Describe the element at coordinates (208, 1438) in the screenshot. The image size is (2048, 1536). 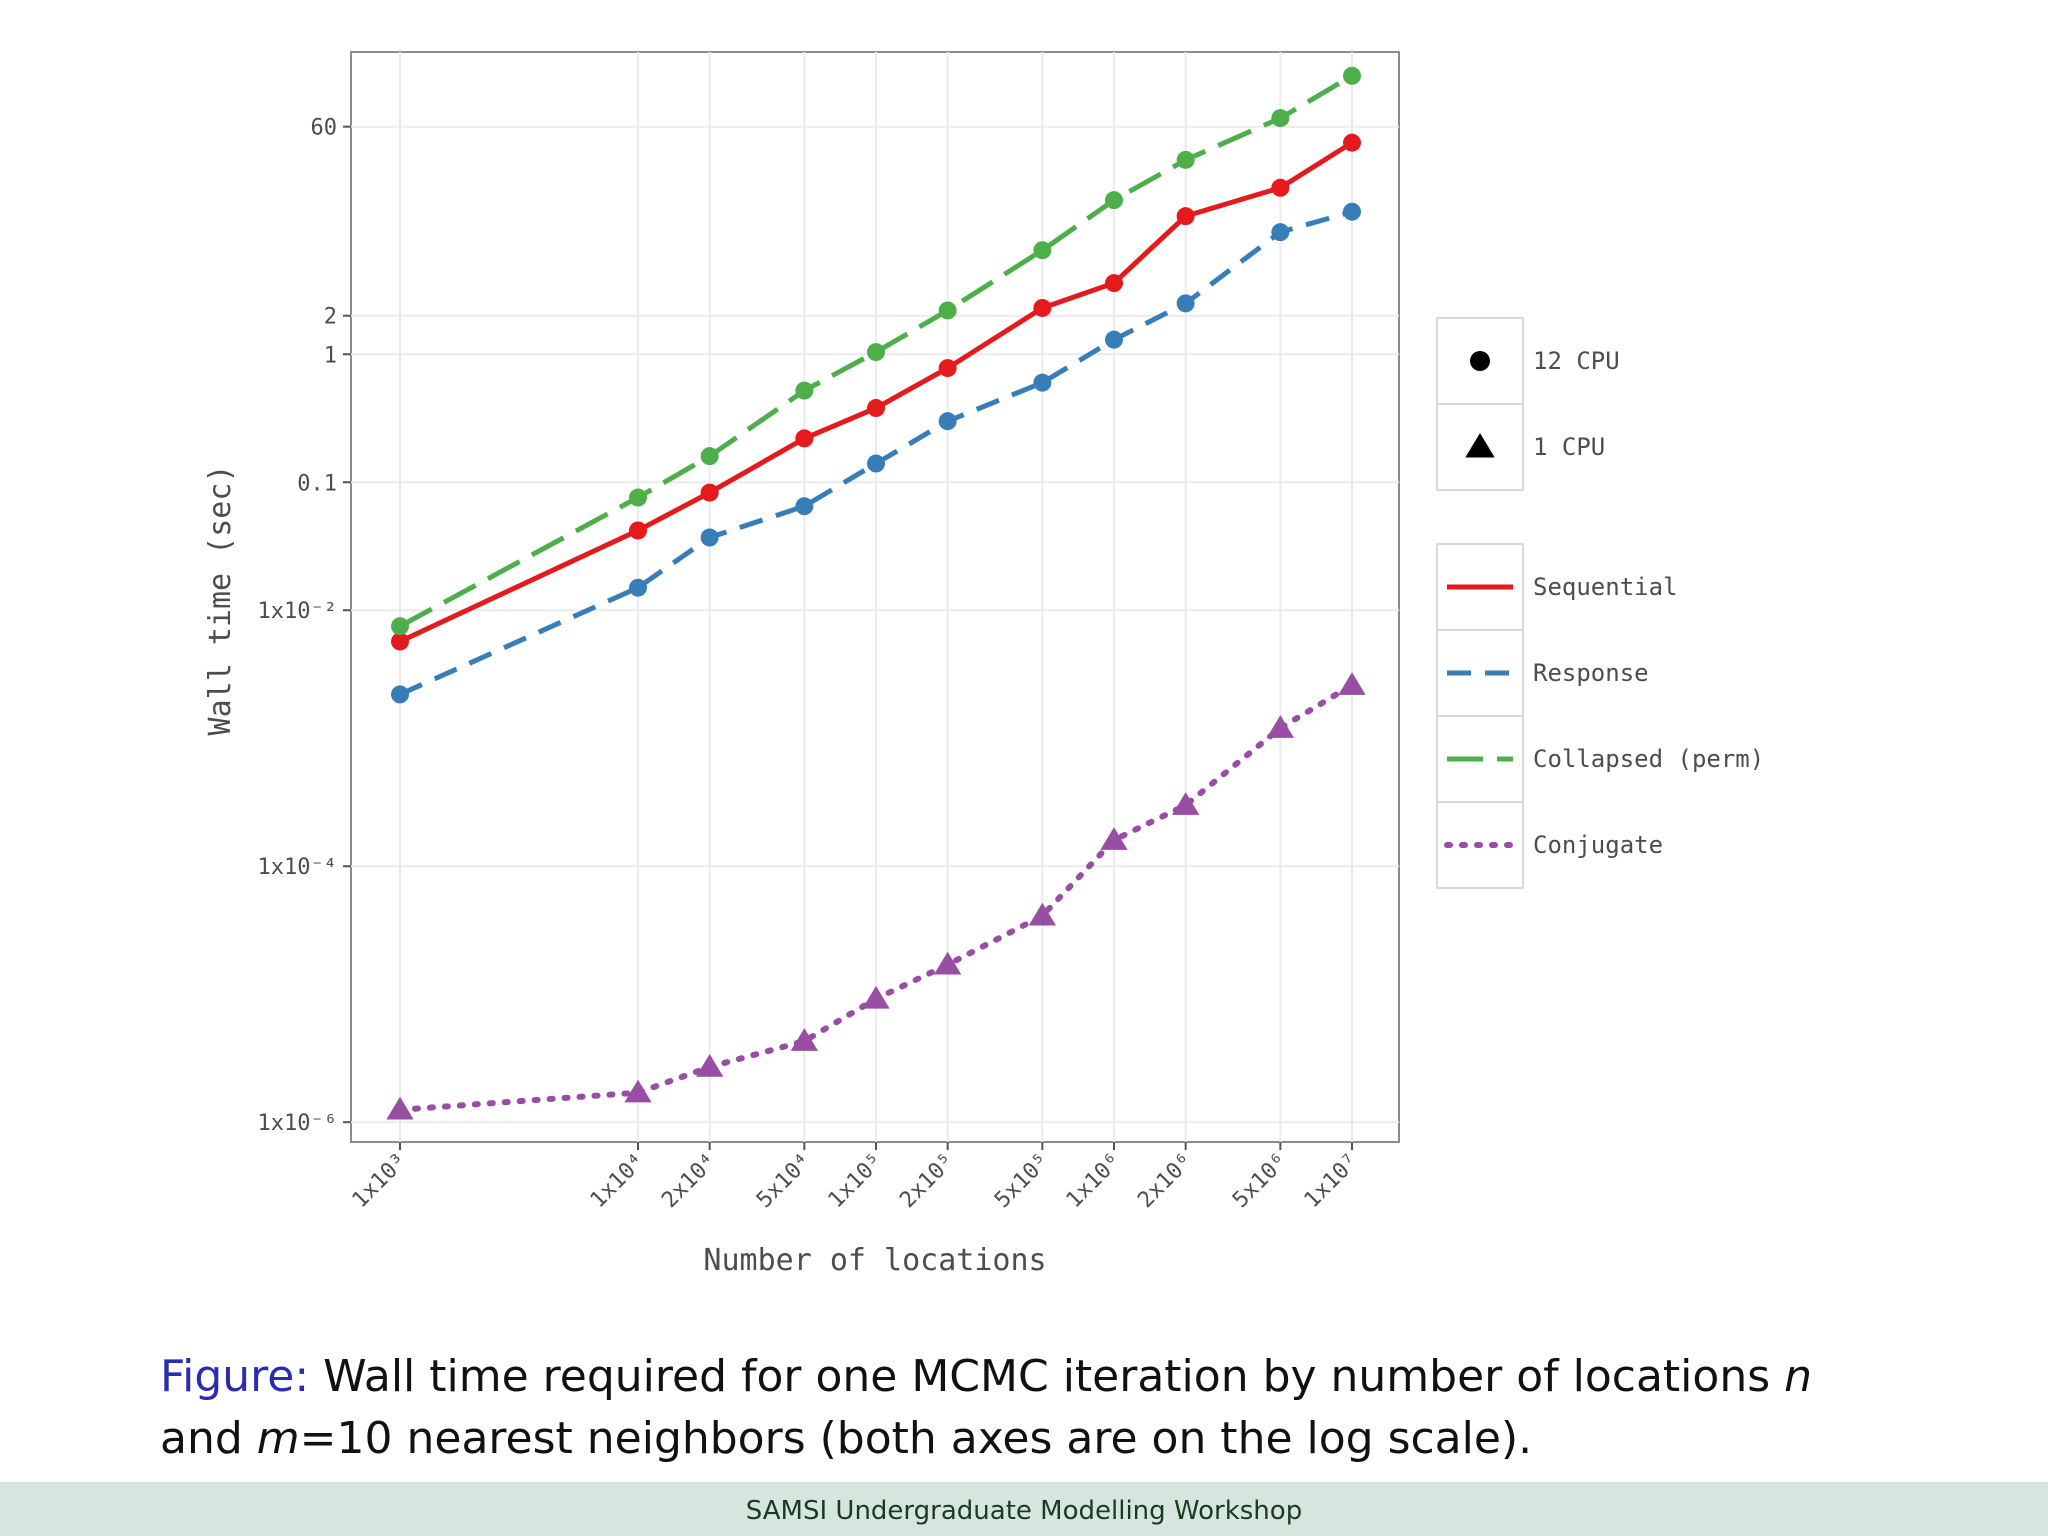
I see `caption-text-2: and` at that location.